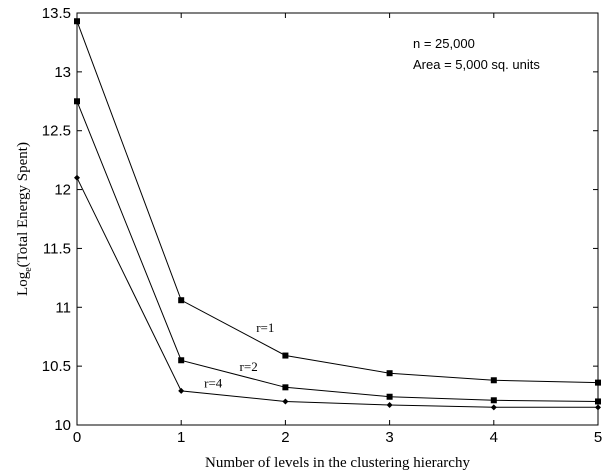  I want to click on annotation-n: n = 25,000, so click(444, 43).